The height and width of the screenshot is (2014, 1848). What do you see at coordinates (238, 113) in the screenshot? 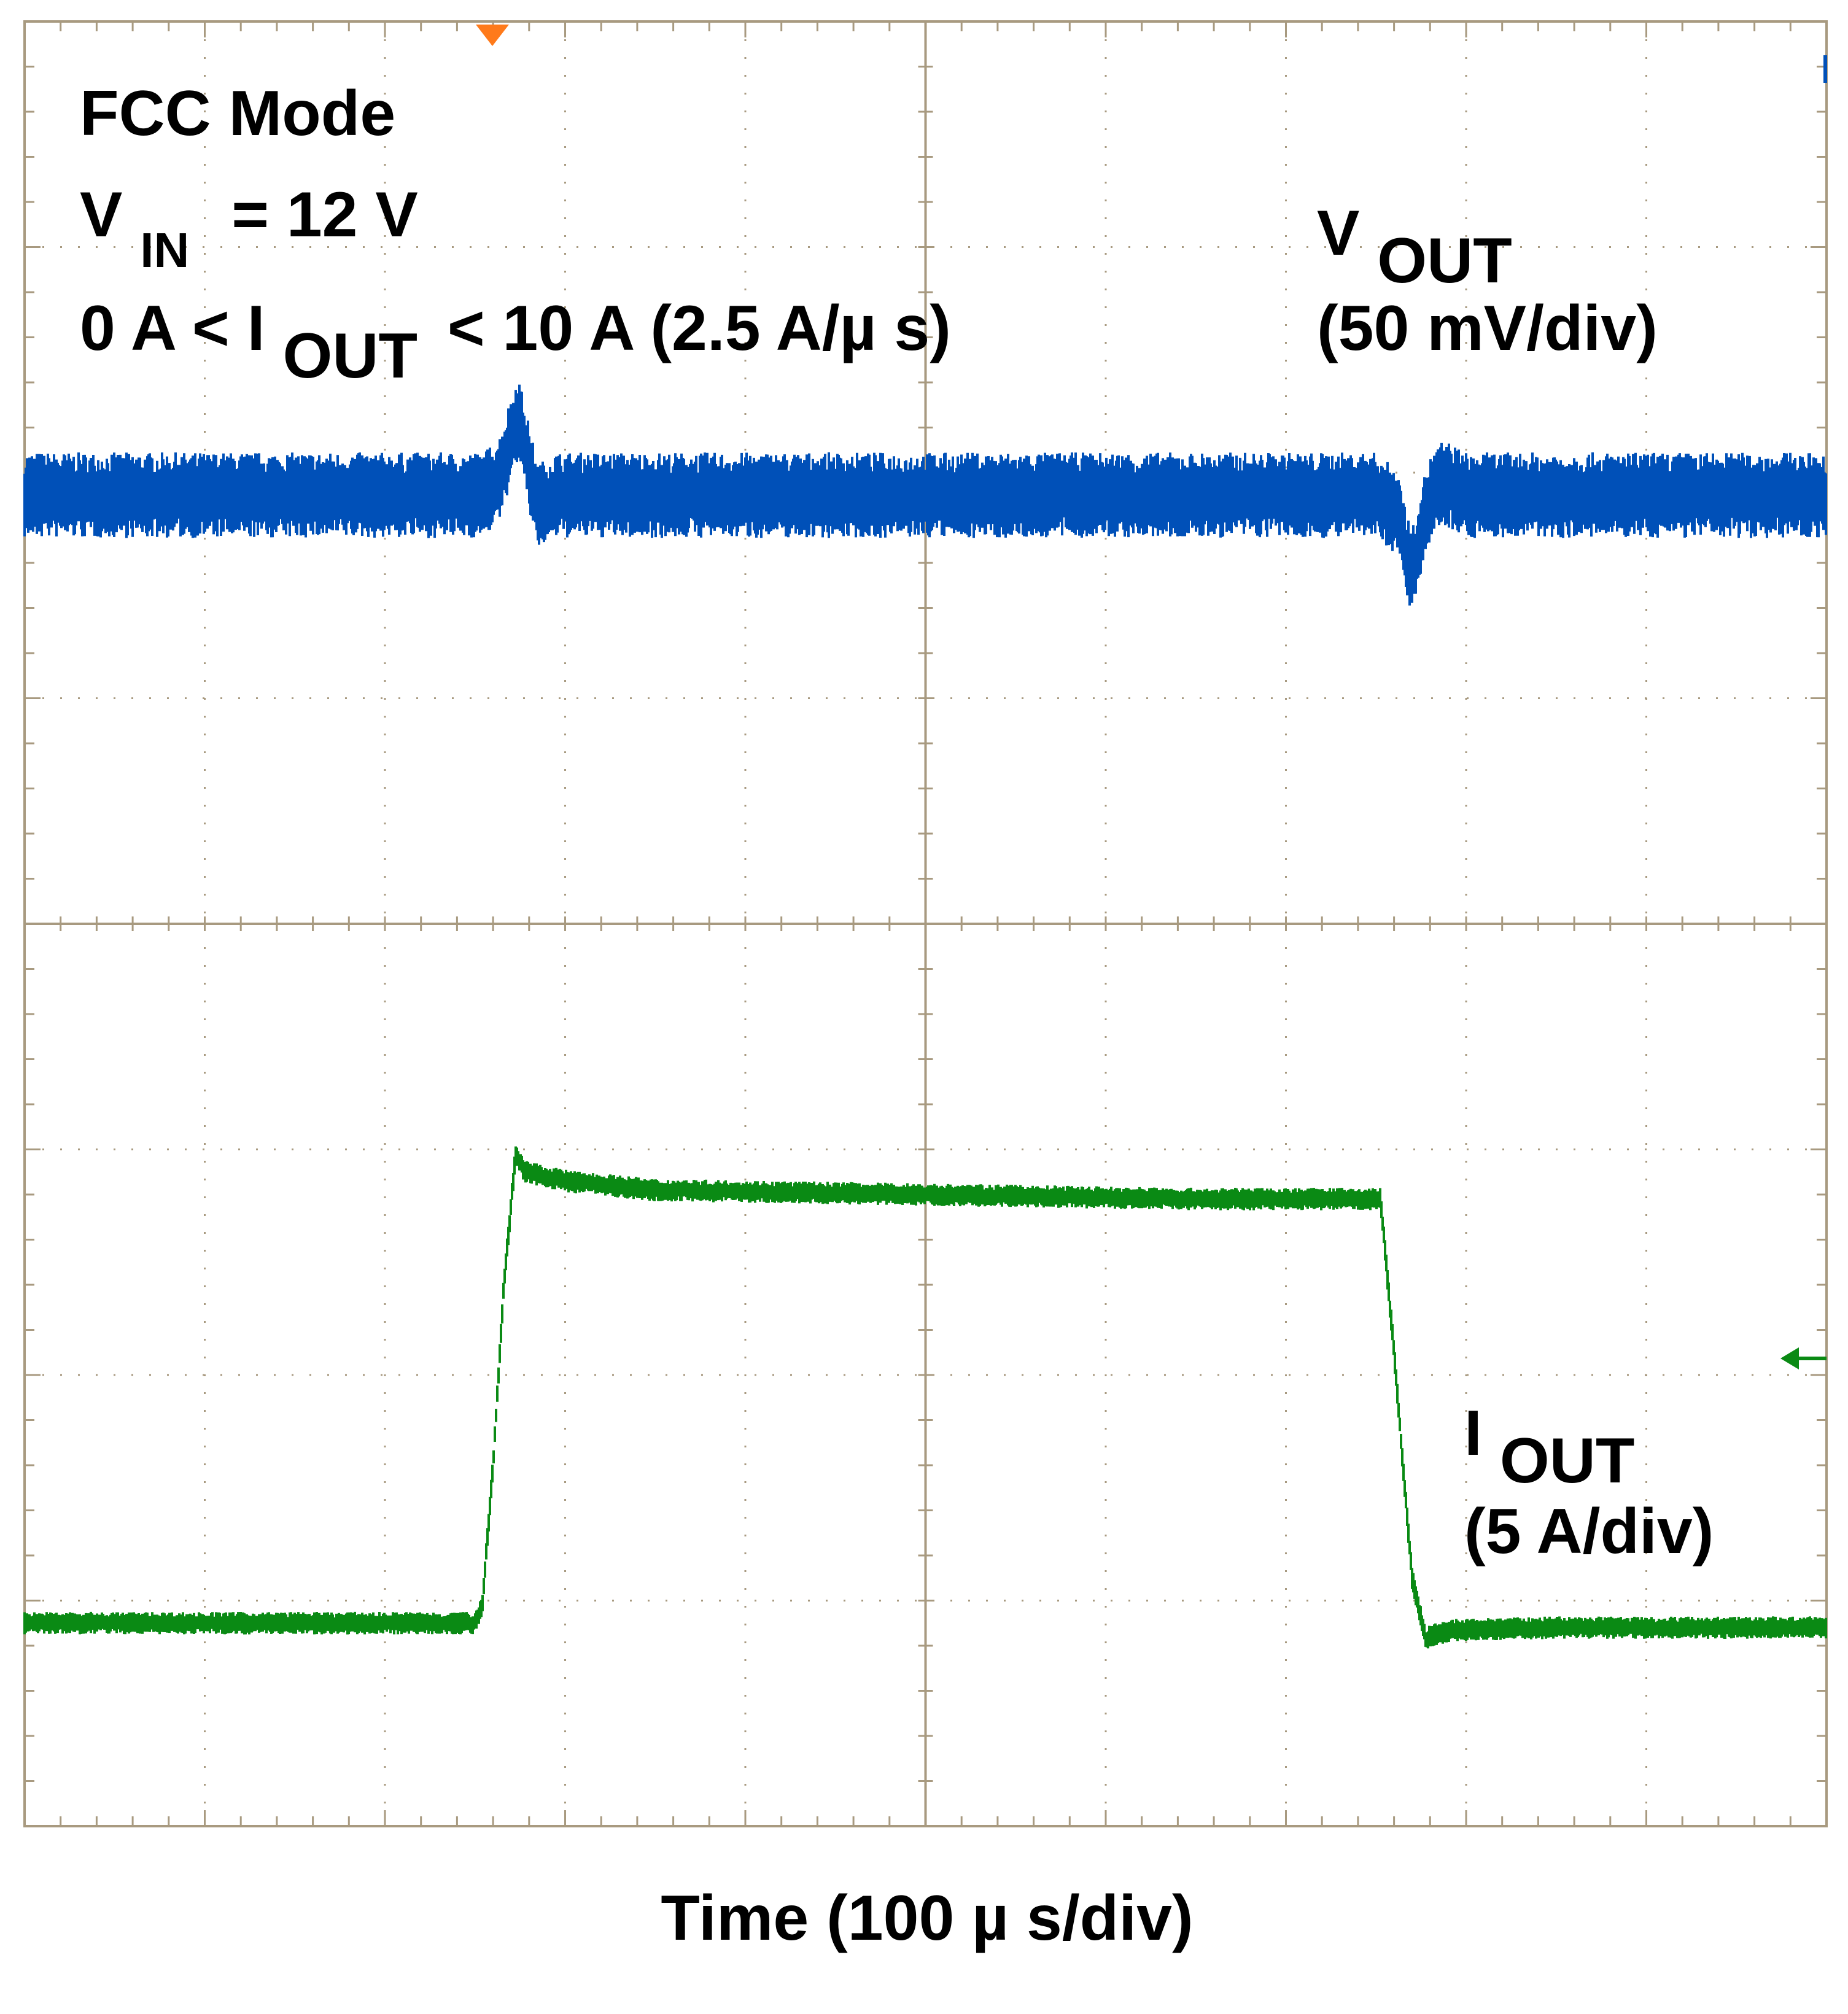
I see `mode-label: FCC Mode` at bounding box center [238, 113].